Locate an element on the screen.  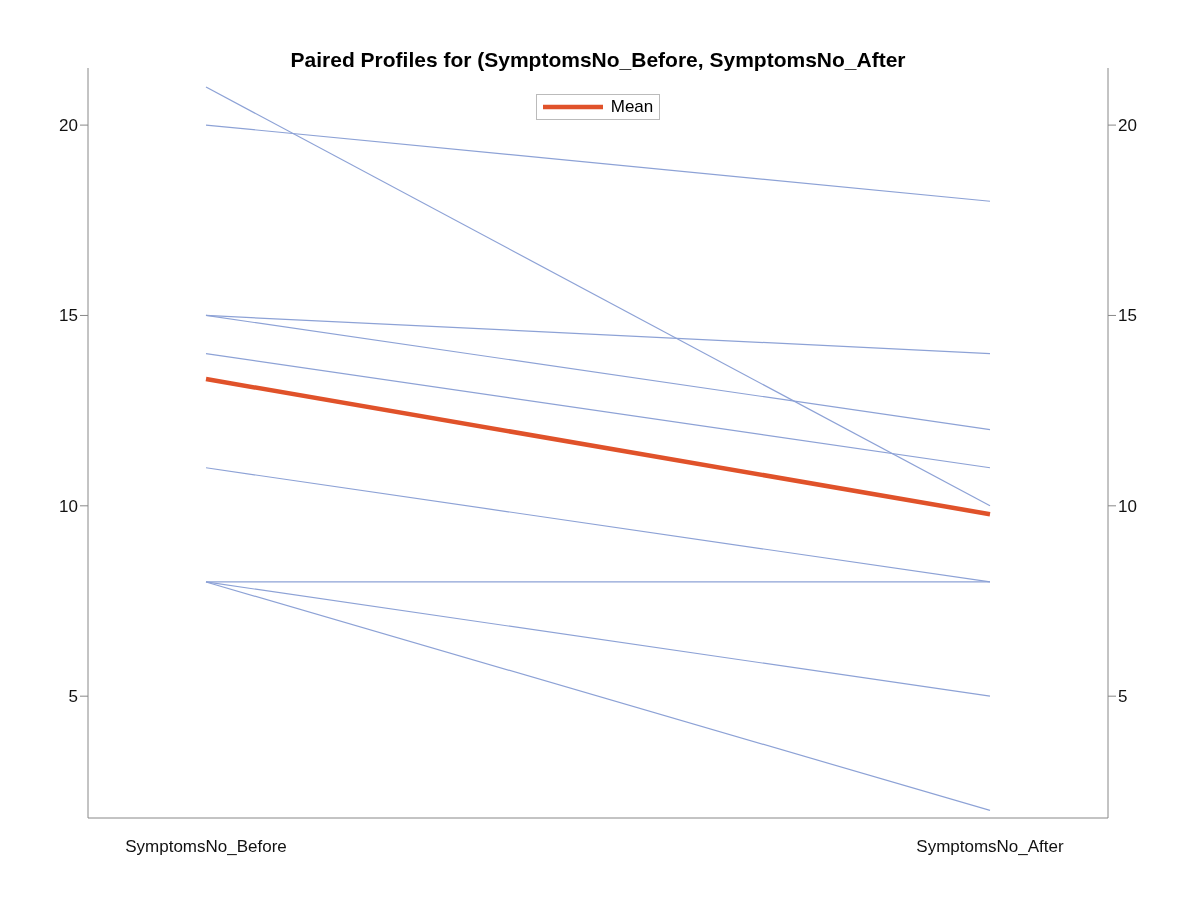
y-tick-label: 10 is located at coordinates (68, 506).